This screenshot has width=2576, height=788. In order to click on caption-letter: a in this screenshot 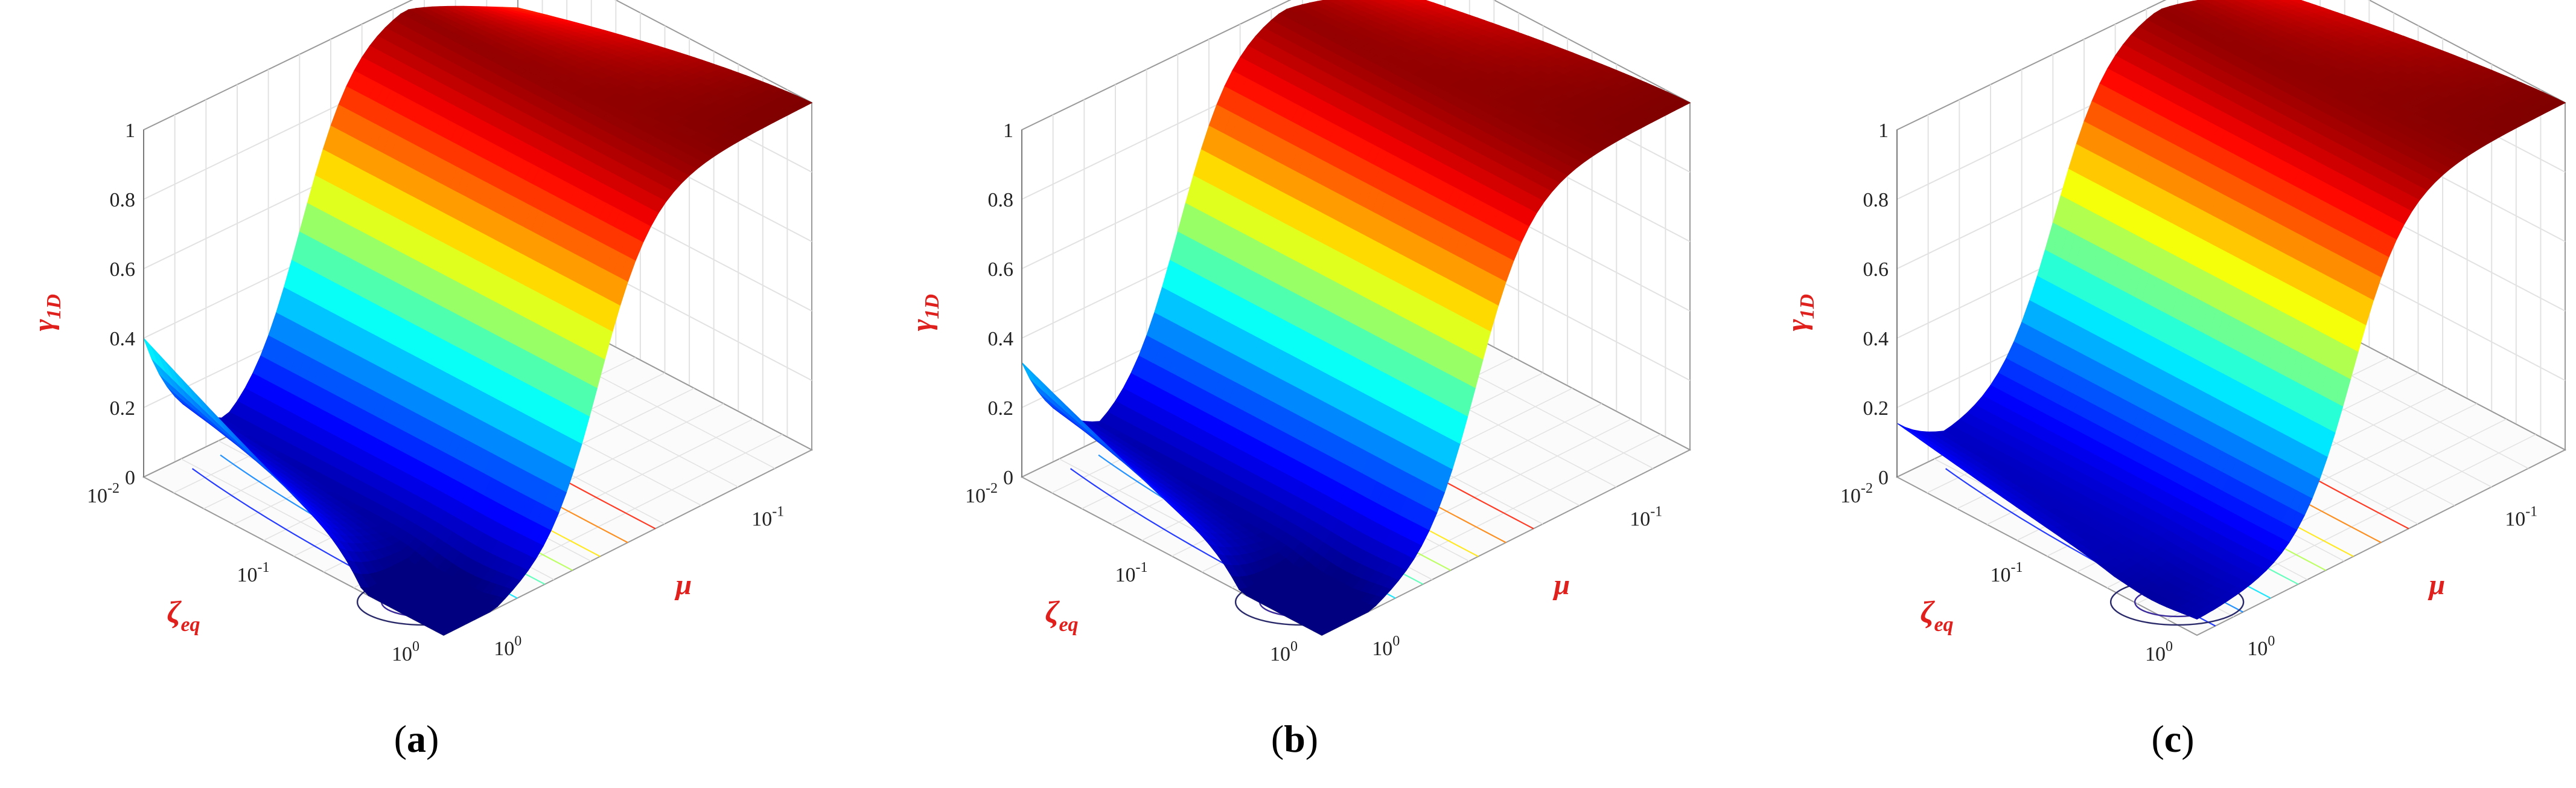, I will do `click(416, 739)`.